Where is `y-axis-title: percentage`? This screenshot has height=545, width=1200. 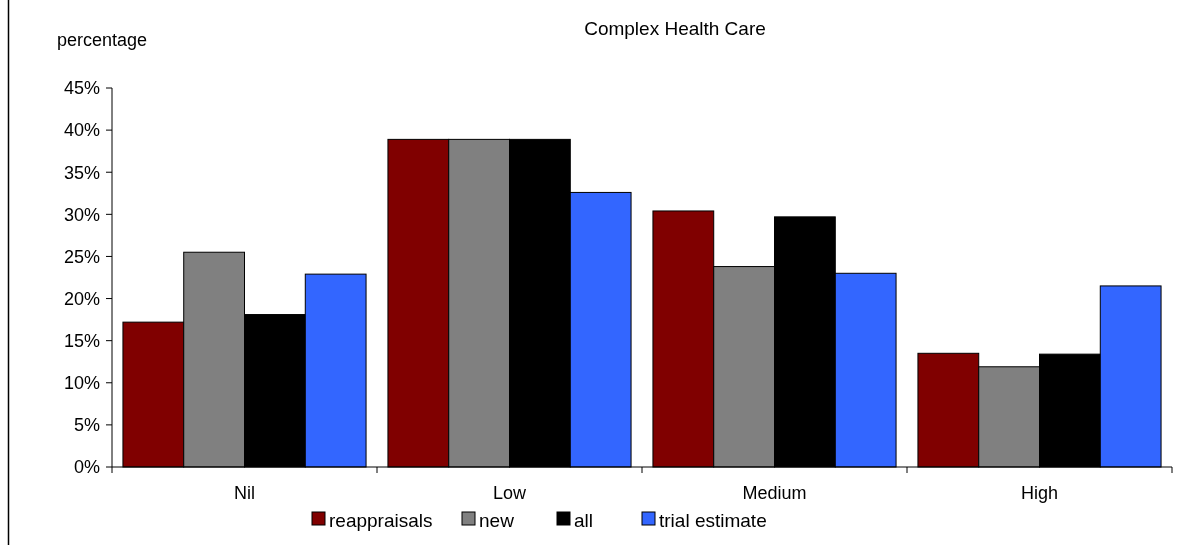 y-axis-title: percentage is located at coordinates (102, 40).